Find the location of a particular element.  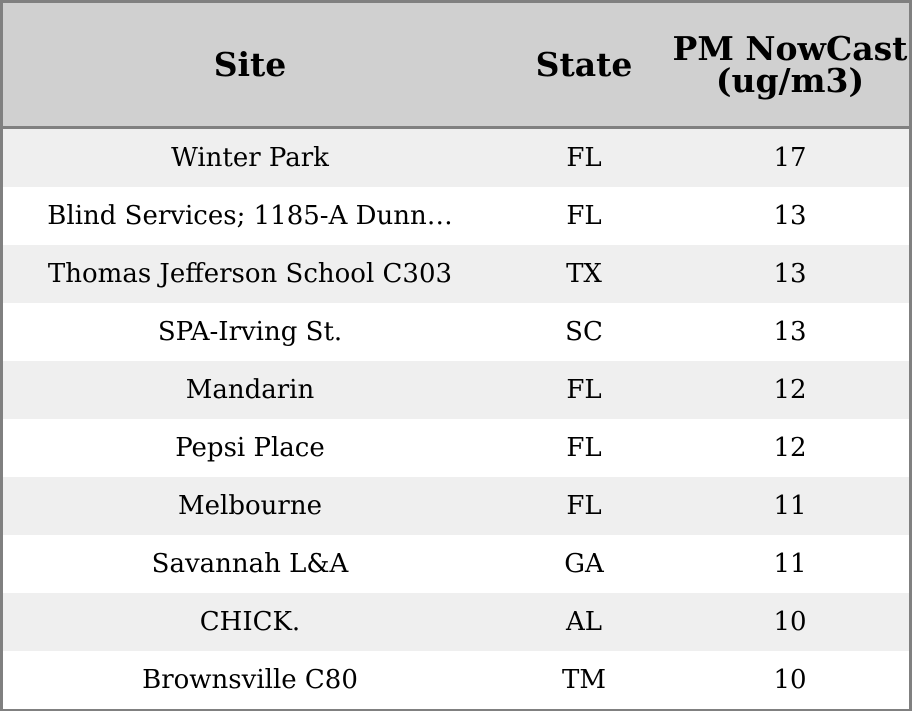

table-row: Brownsville C80 TM 10 is located at coordinates (456, 680).